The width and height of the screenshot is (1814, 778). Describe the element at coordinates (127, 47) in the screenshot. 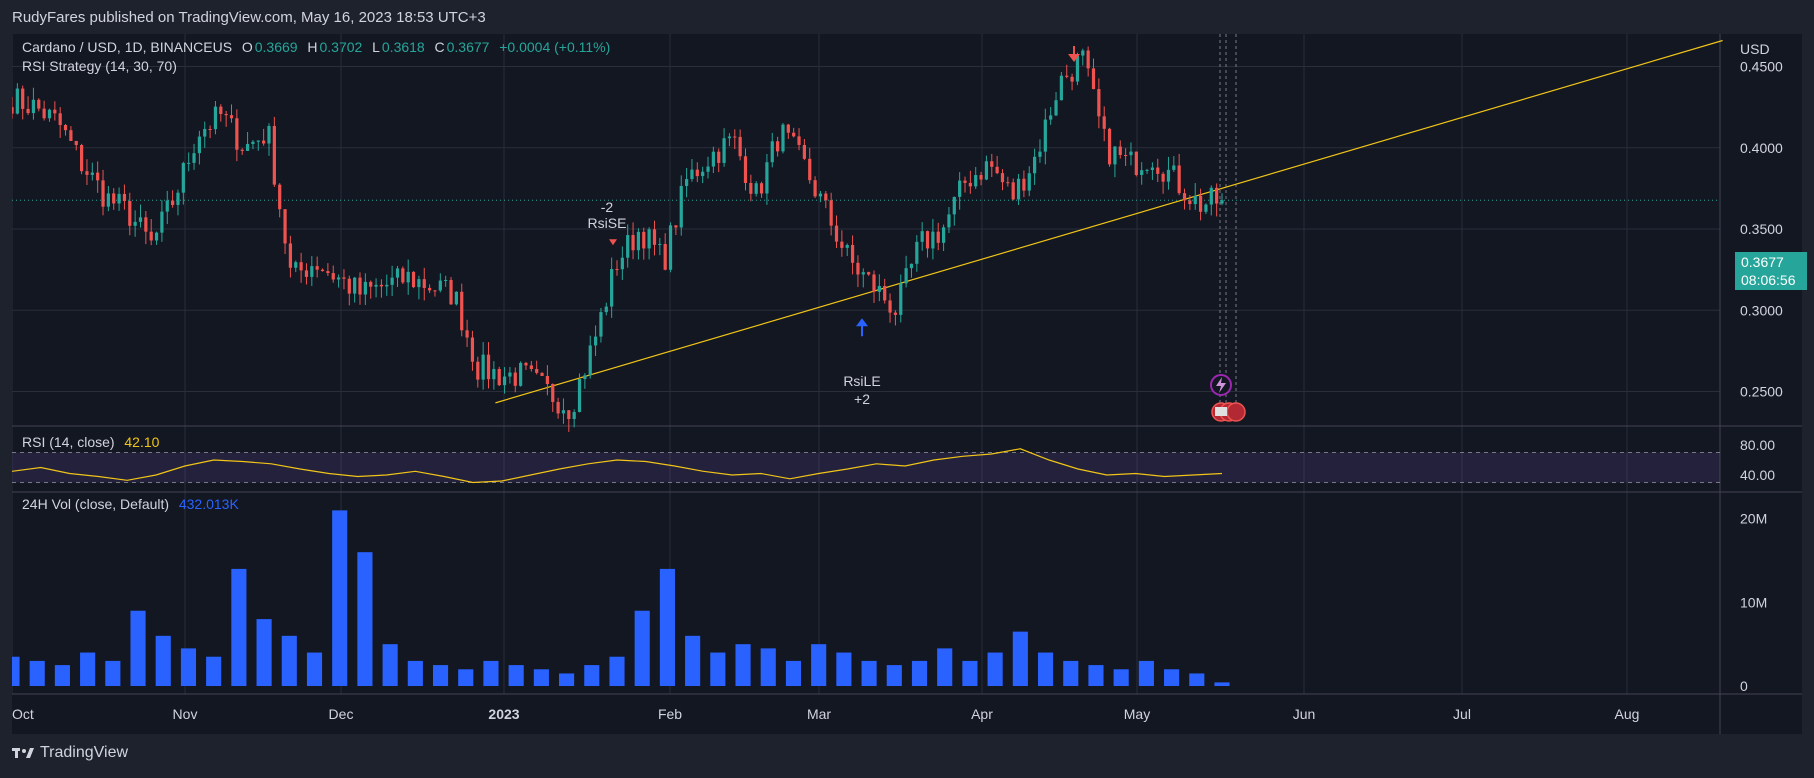

I see `symbol-title: Cardano / USD, 1D, BINANCEUS` at that location.